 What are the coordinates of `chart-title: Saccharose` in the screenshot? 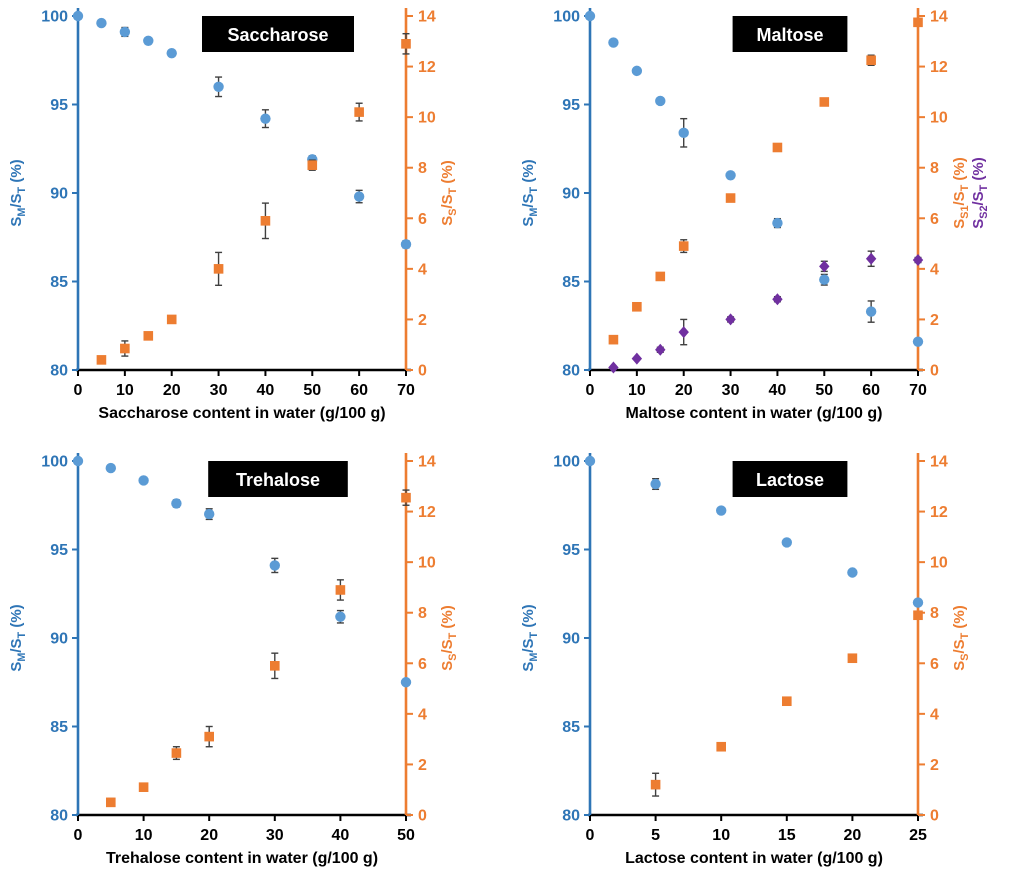 It's located at (278, 34).